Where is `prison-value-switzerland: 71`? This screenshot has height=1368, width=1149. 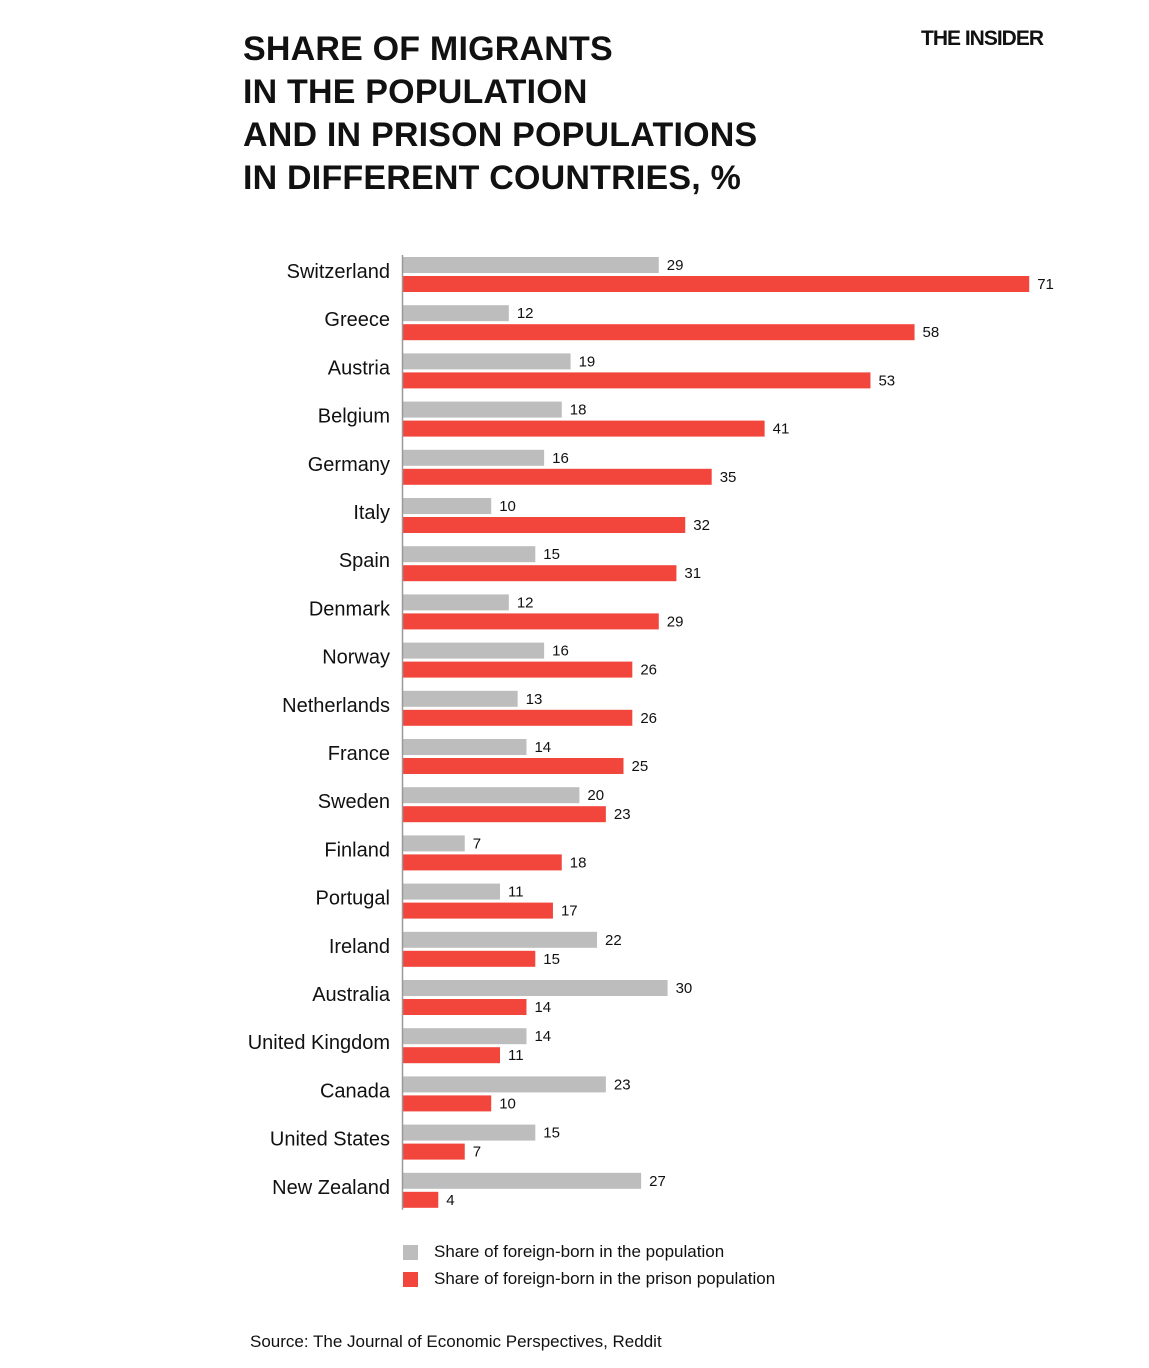 prison-value-switzerland: 71 is located at coordinates (1045, 284).